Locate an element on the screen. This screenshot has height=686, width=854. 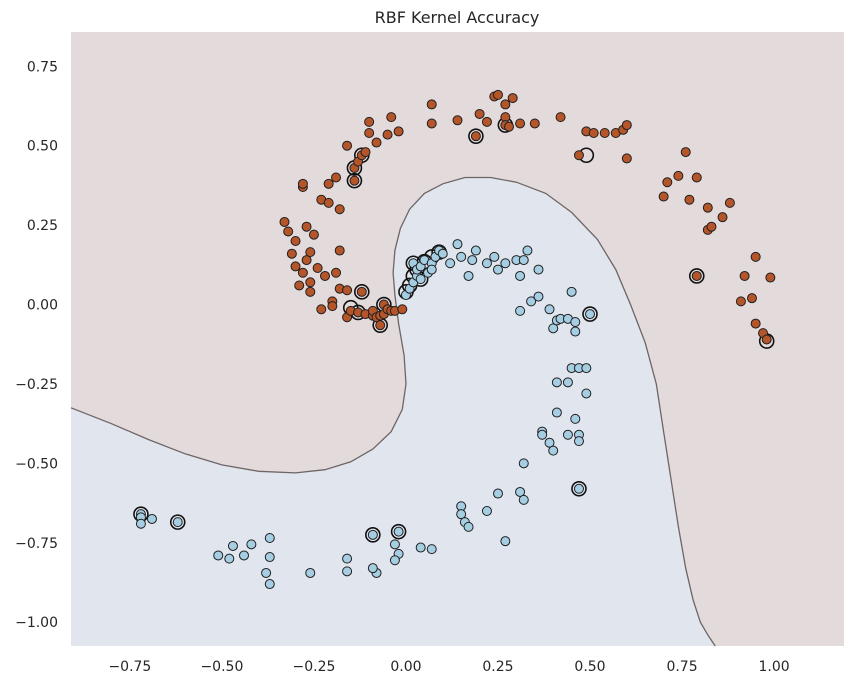
y-tick-label: 0.75 is located at coordinates (42, 67).